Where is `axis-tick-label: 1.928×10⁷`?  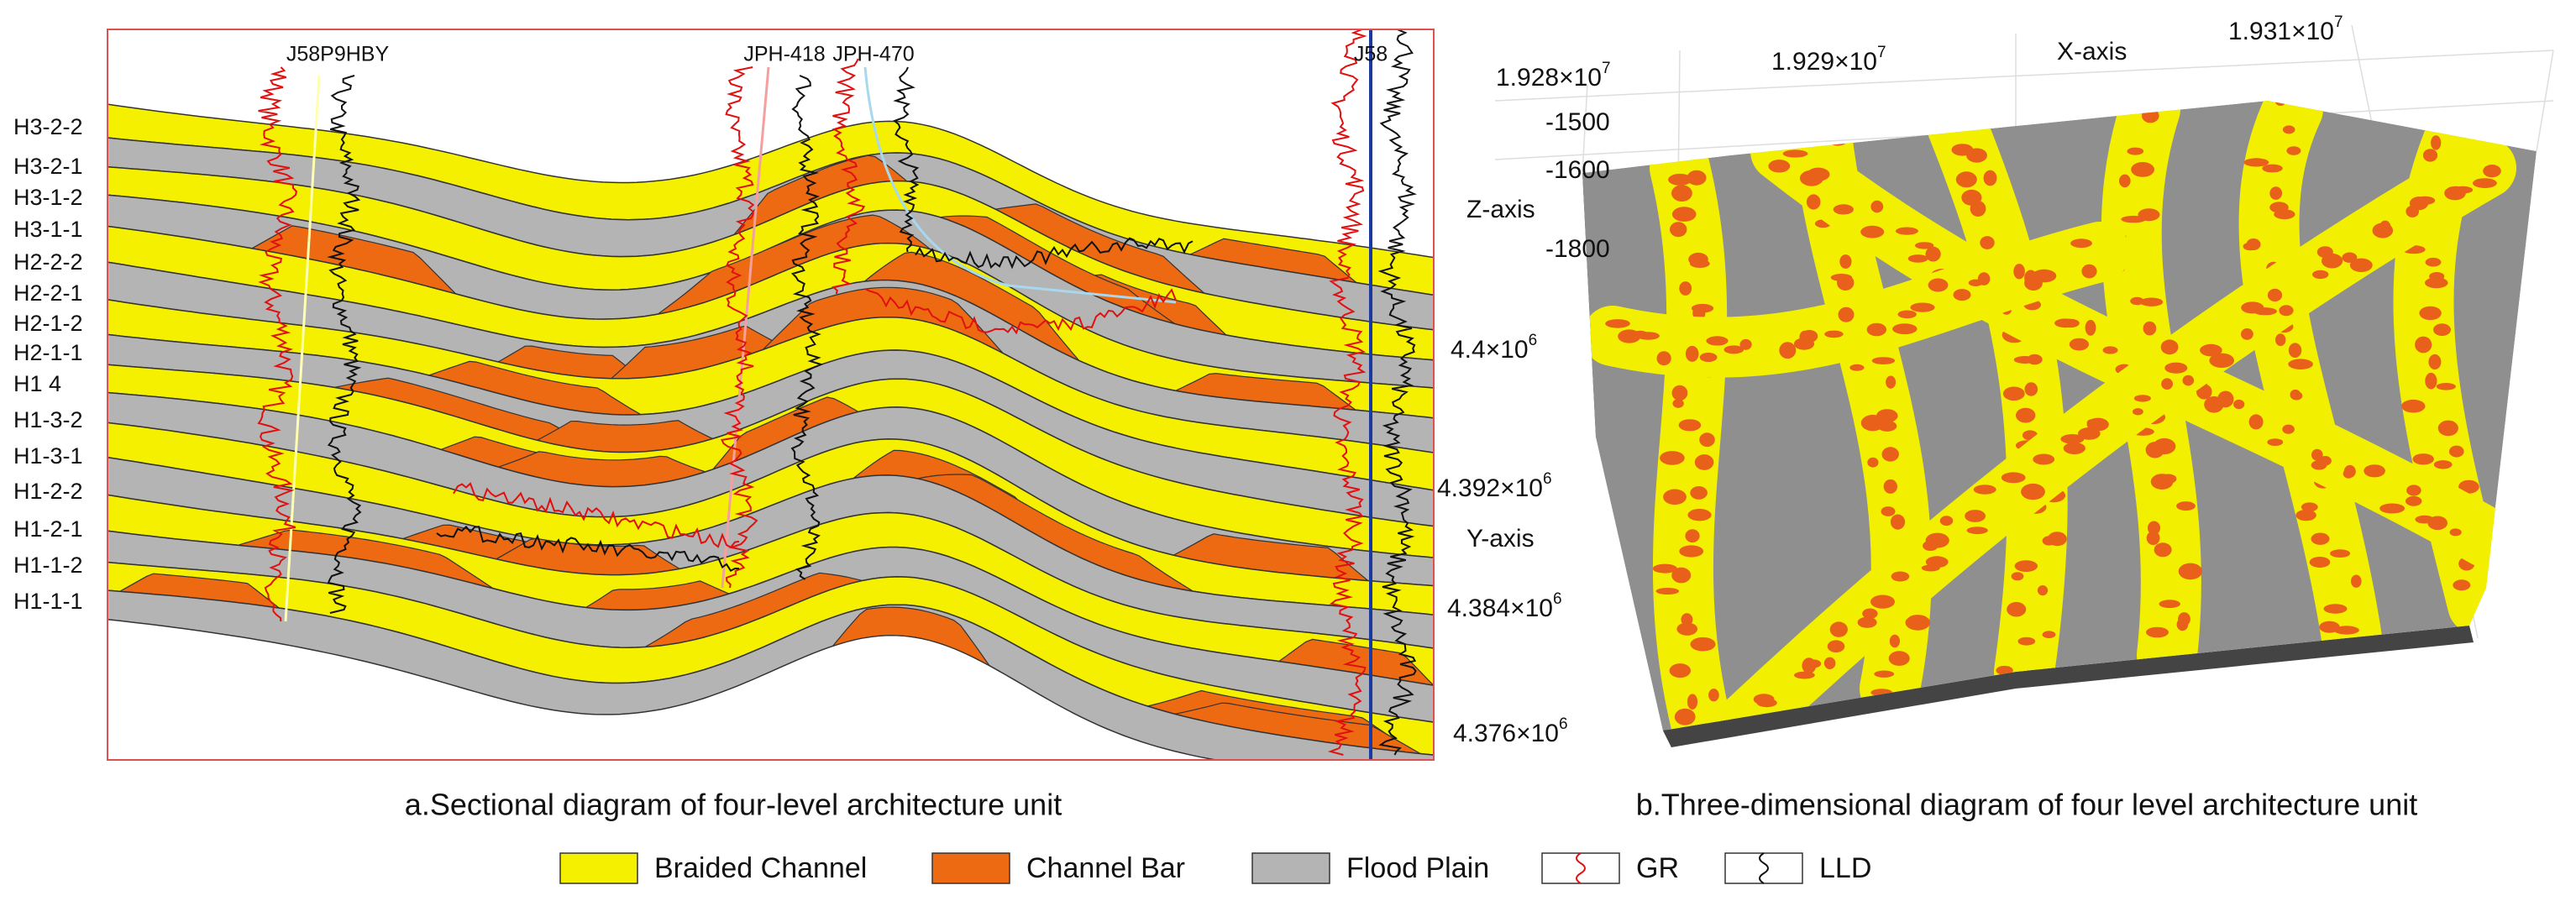 axis-tick-label: 1.928×10⁷ is located at coordinates (1553, 76).